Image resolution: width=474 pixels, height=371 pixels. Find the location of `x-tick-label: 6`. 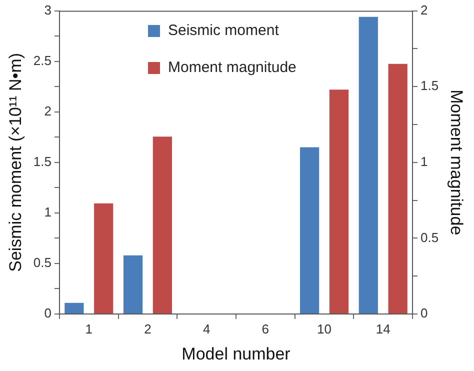

x-tick-label: 6 is located at coordinates (266, 328).